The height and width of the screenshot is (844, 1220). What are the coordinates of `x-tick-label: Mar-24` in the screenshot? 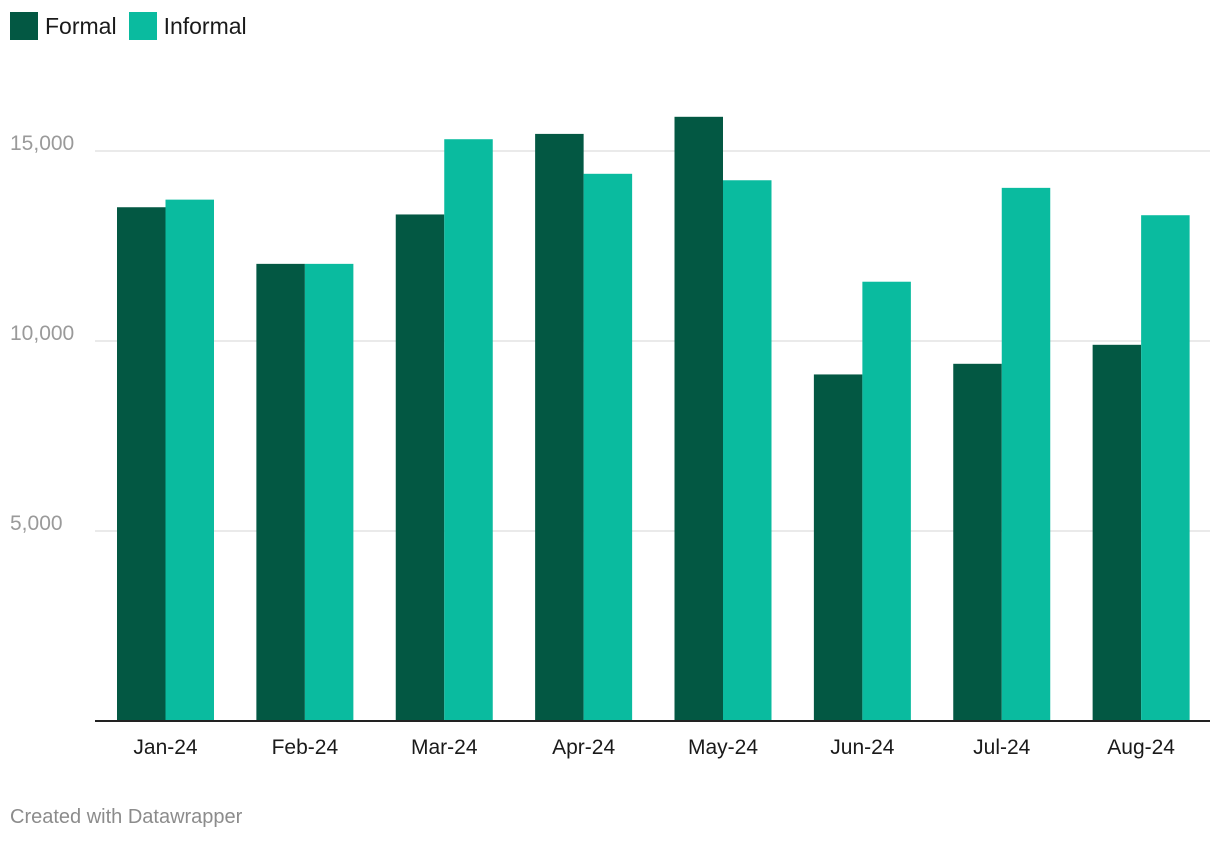 It's located at (444, 747).